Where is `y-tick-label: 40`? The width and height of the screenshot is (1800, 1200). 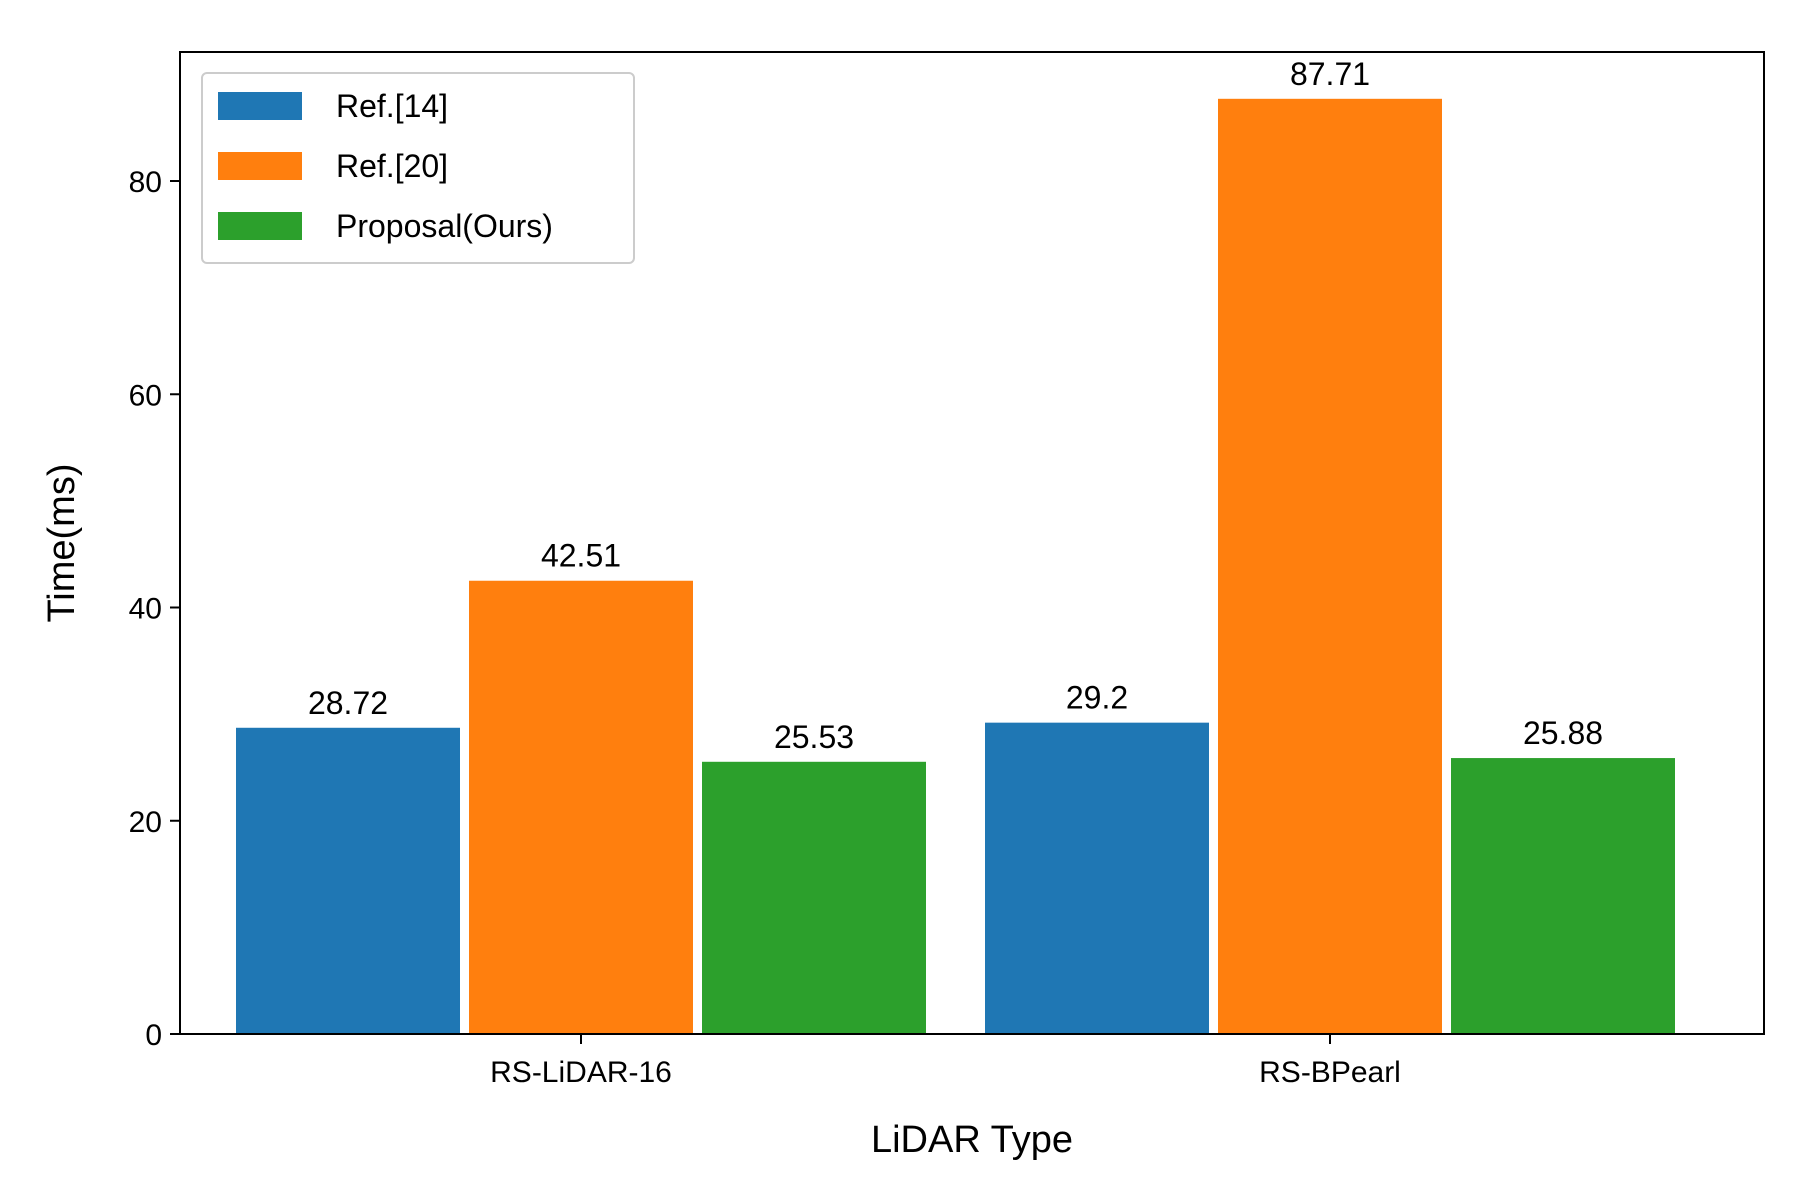
y-tick-label: 40 is located at coordinates (145, 609).